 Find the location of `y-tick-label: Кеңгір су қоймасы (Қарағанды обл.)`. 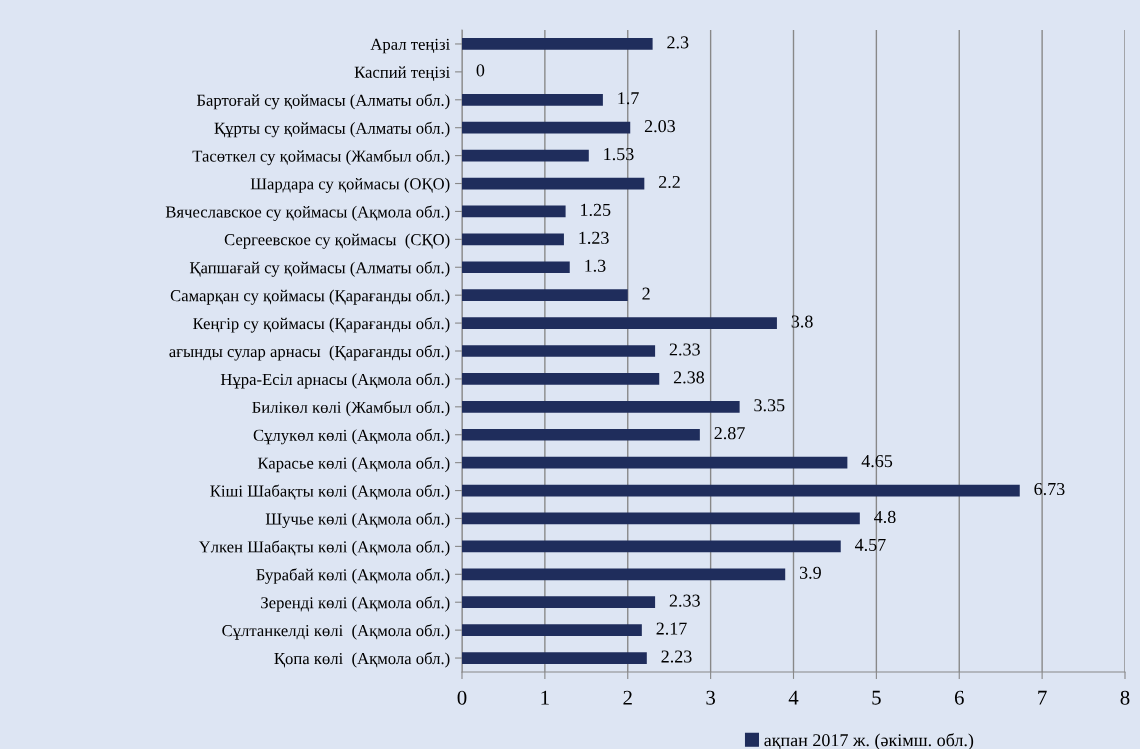

y-tick-label: Кеңгір су қоймасы (Қарағанды обл.) is located at coordinates (321, 325).